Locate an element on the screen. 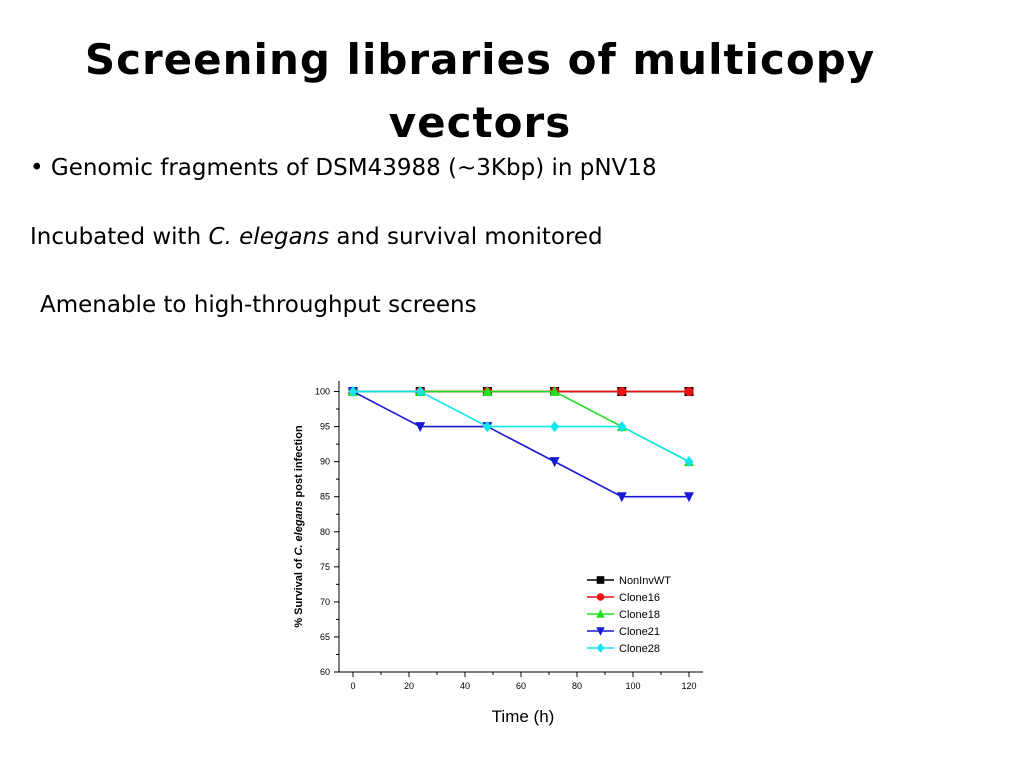 The width and height of the screenshot is (1024, 768). legend-marker-clone16 is located at coordinates (600, 597).